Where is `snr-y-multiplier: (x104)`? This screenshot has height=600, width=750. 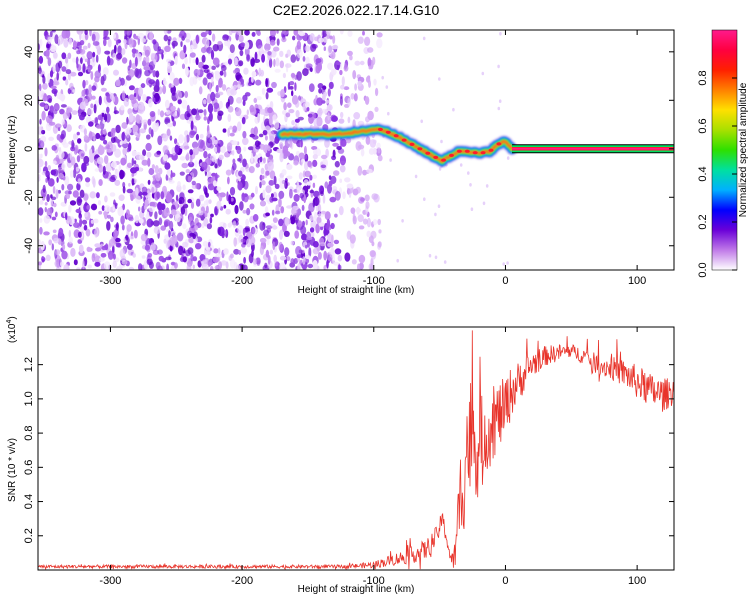
snr-y-multiplier: (x104) is located at coordinates (12, 329).